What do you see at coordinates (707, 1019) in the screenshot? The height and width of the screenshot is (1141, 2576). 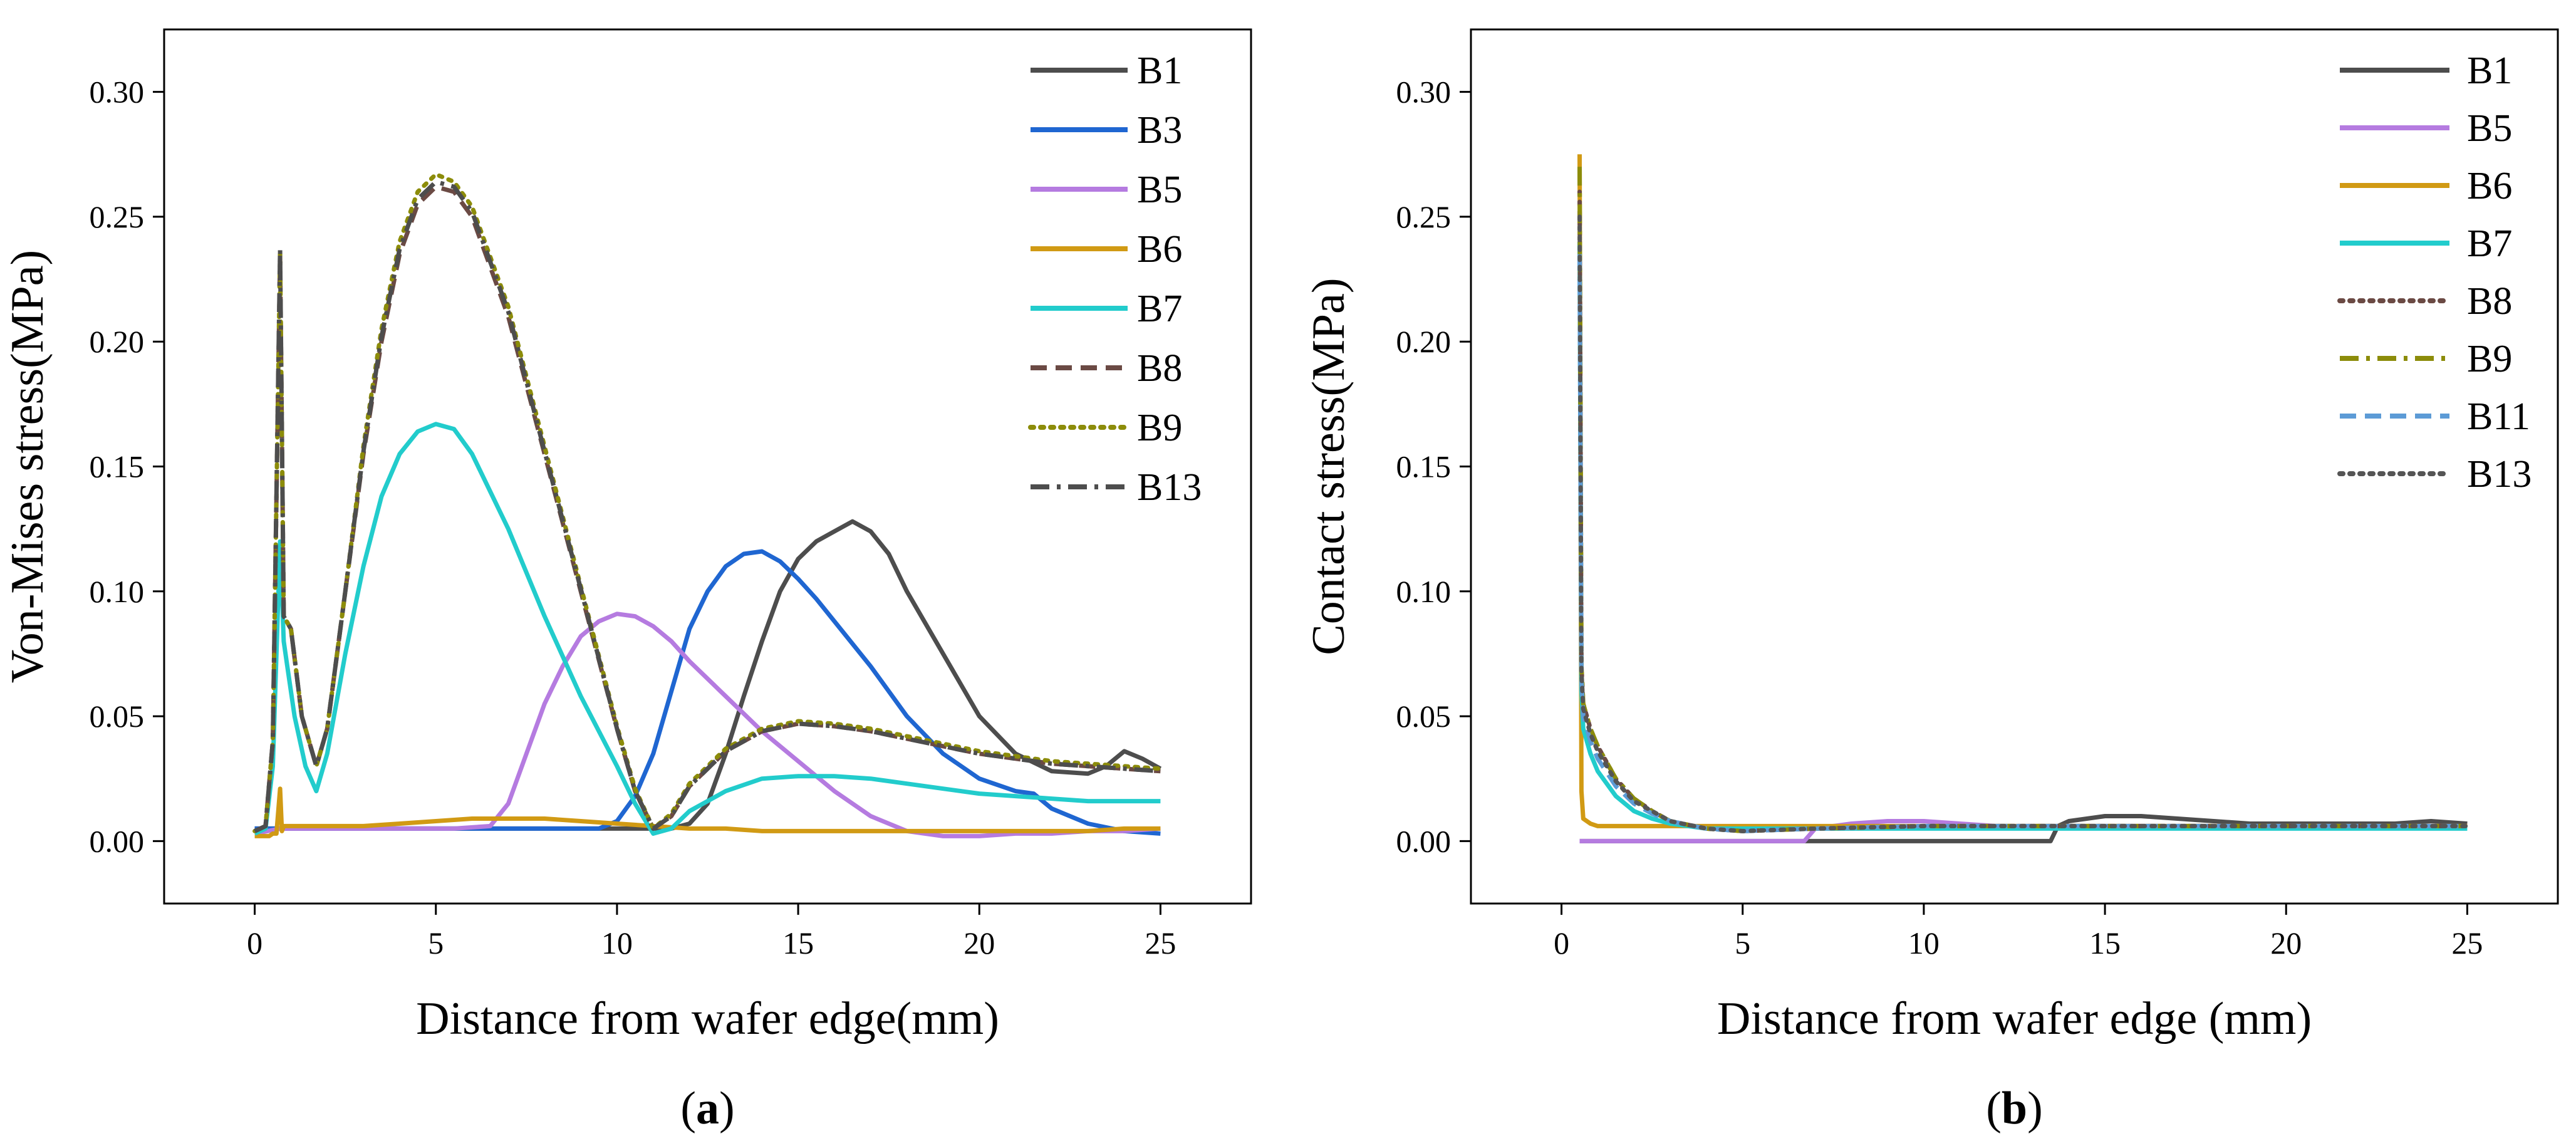 I see `x-axis-title: Distance from wafer edge(mm)` at bounding box center [707, 1019].